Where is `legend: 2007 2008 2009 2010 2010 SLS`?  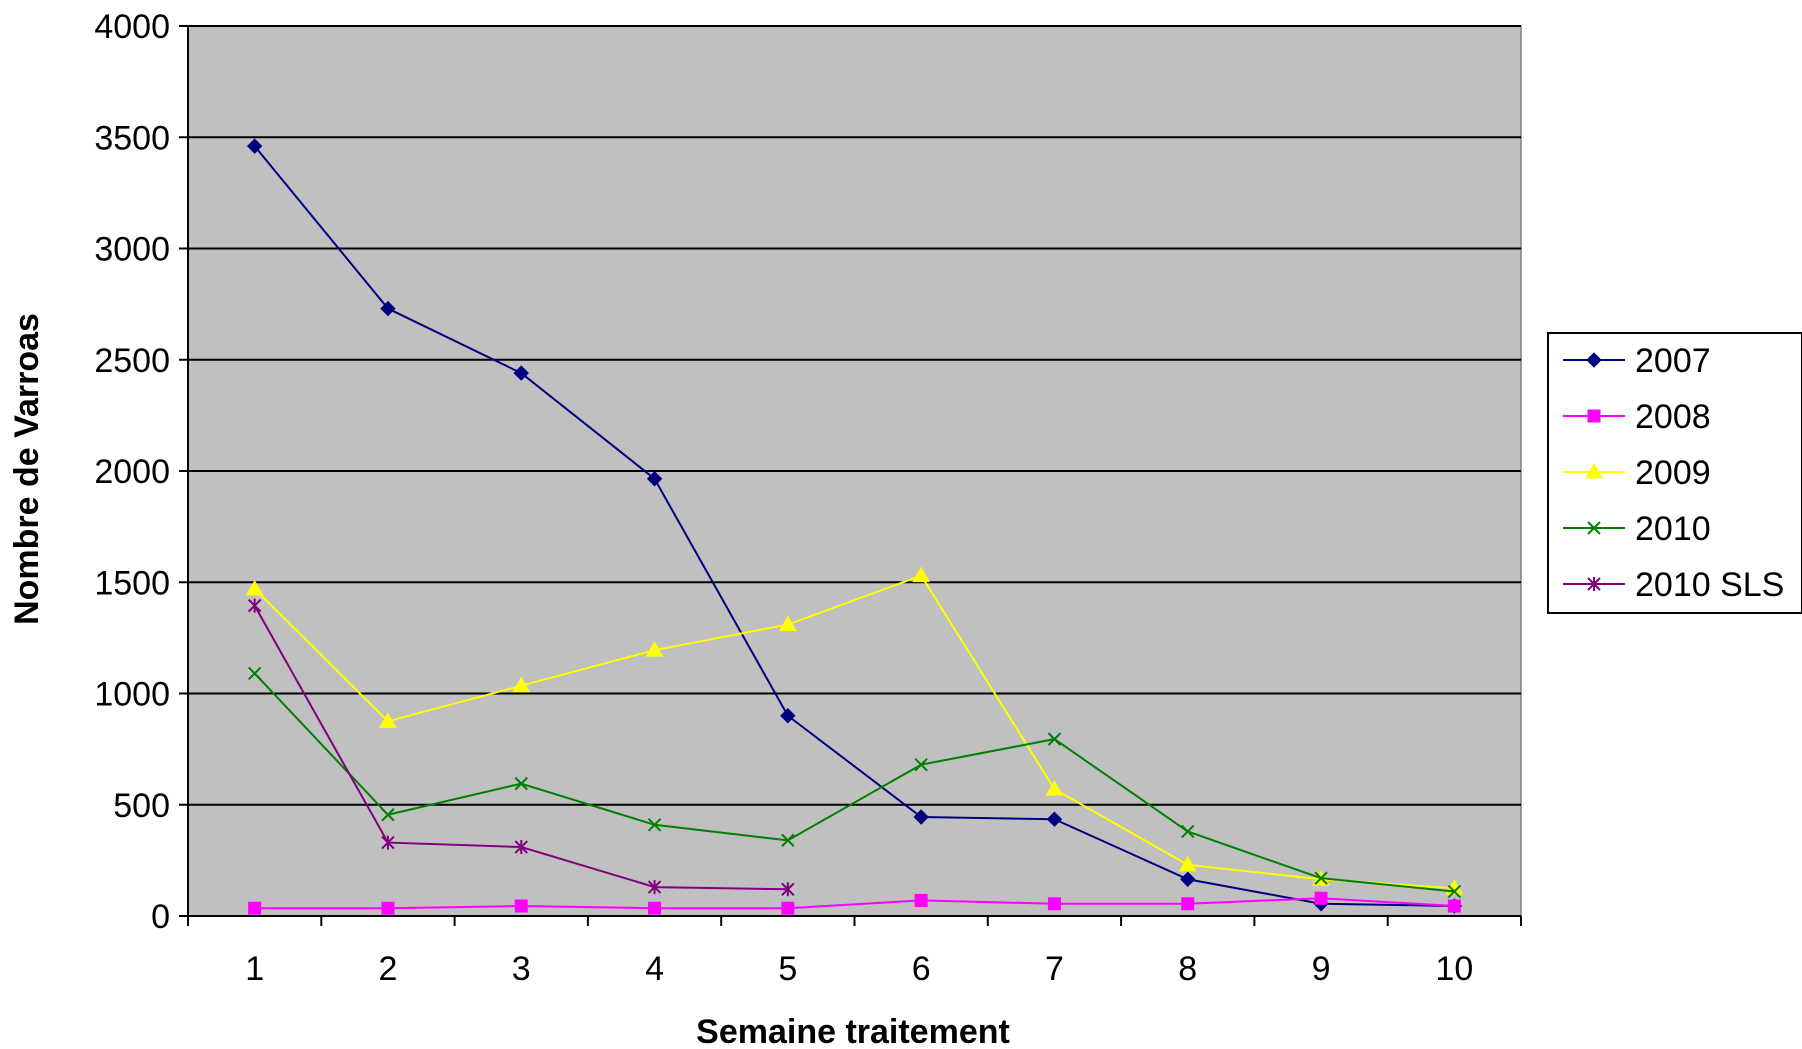 legend: 2007 2008 2009 2010 2010 SLS is located at coordinates (1674, 473).